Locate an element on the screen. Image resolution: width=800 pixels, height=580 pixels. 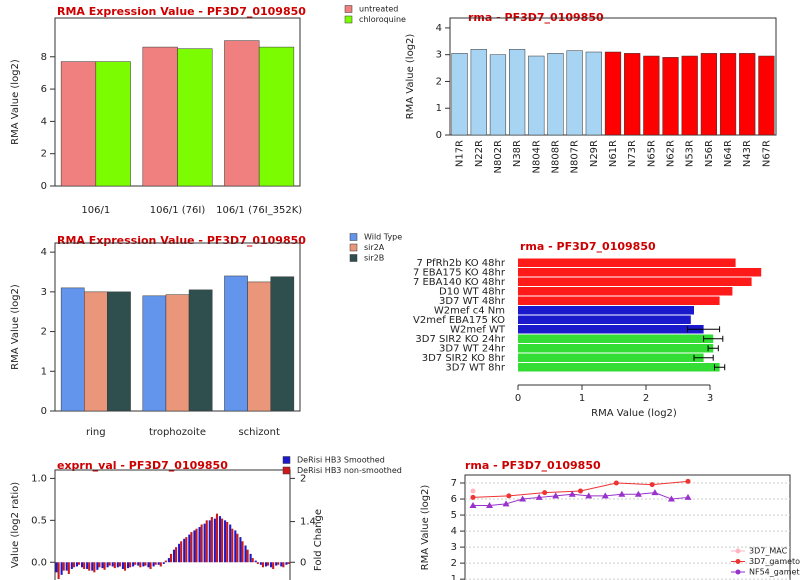
y2-tick-label: 1.4 is located at coordinates (308, 522).